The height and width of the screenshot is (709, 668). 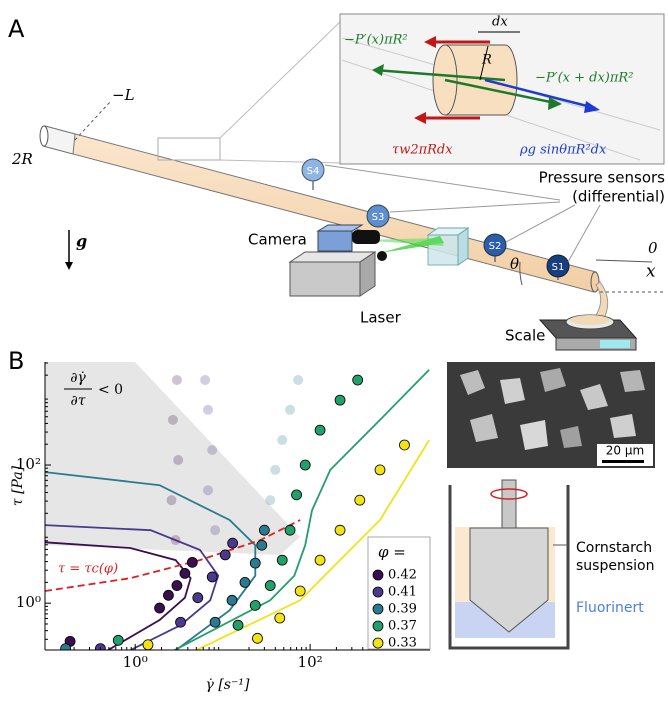 What do you see at coordinates (615, 566) in the screenshot?
I see `suspension-label: suspension` at bounding box center [615, 566].